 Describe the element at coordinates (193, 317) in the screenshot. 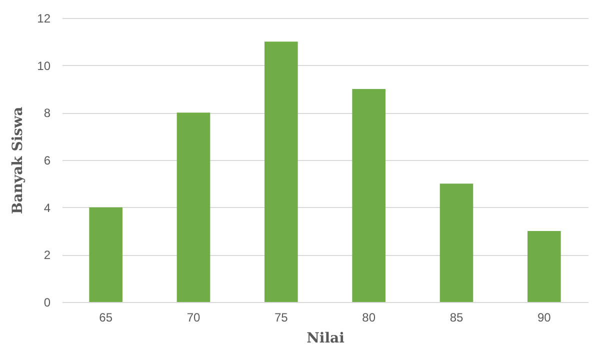

I see `x-tick-label: 70` at that location.